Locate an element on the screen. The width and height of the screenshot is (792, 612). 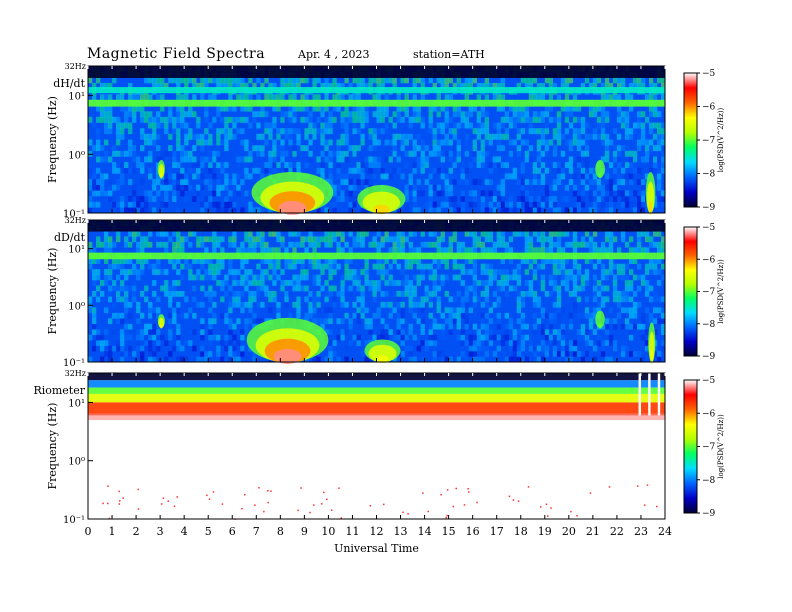
x-tick-label: 21 is located at coordinates (593, 531).